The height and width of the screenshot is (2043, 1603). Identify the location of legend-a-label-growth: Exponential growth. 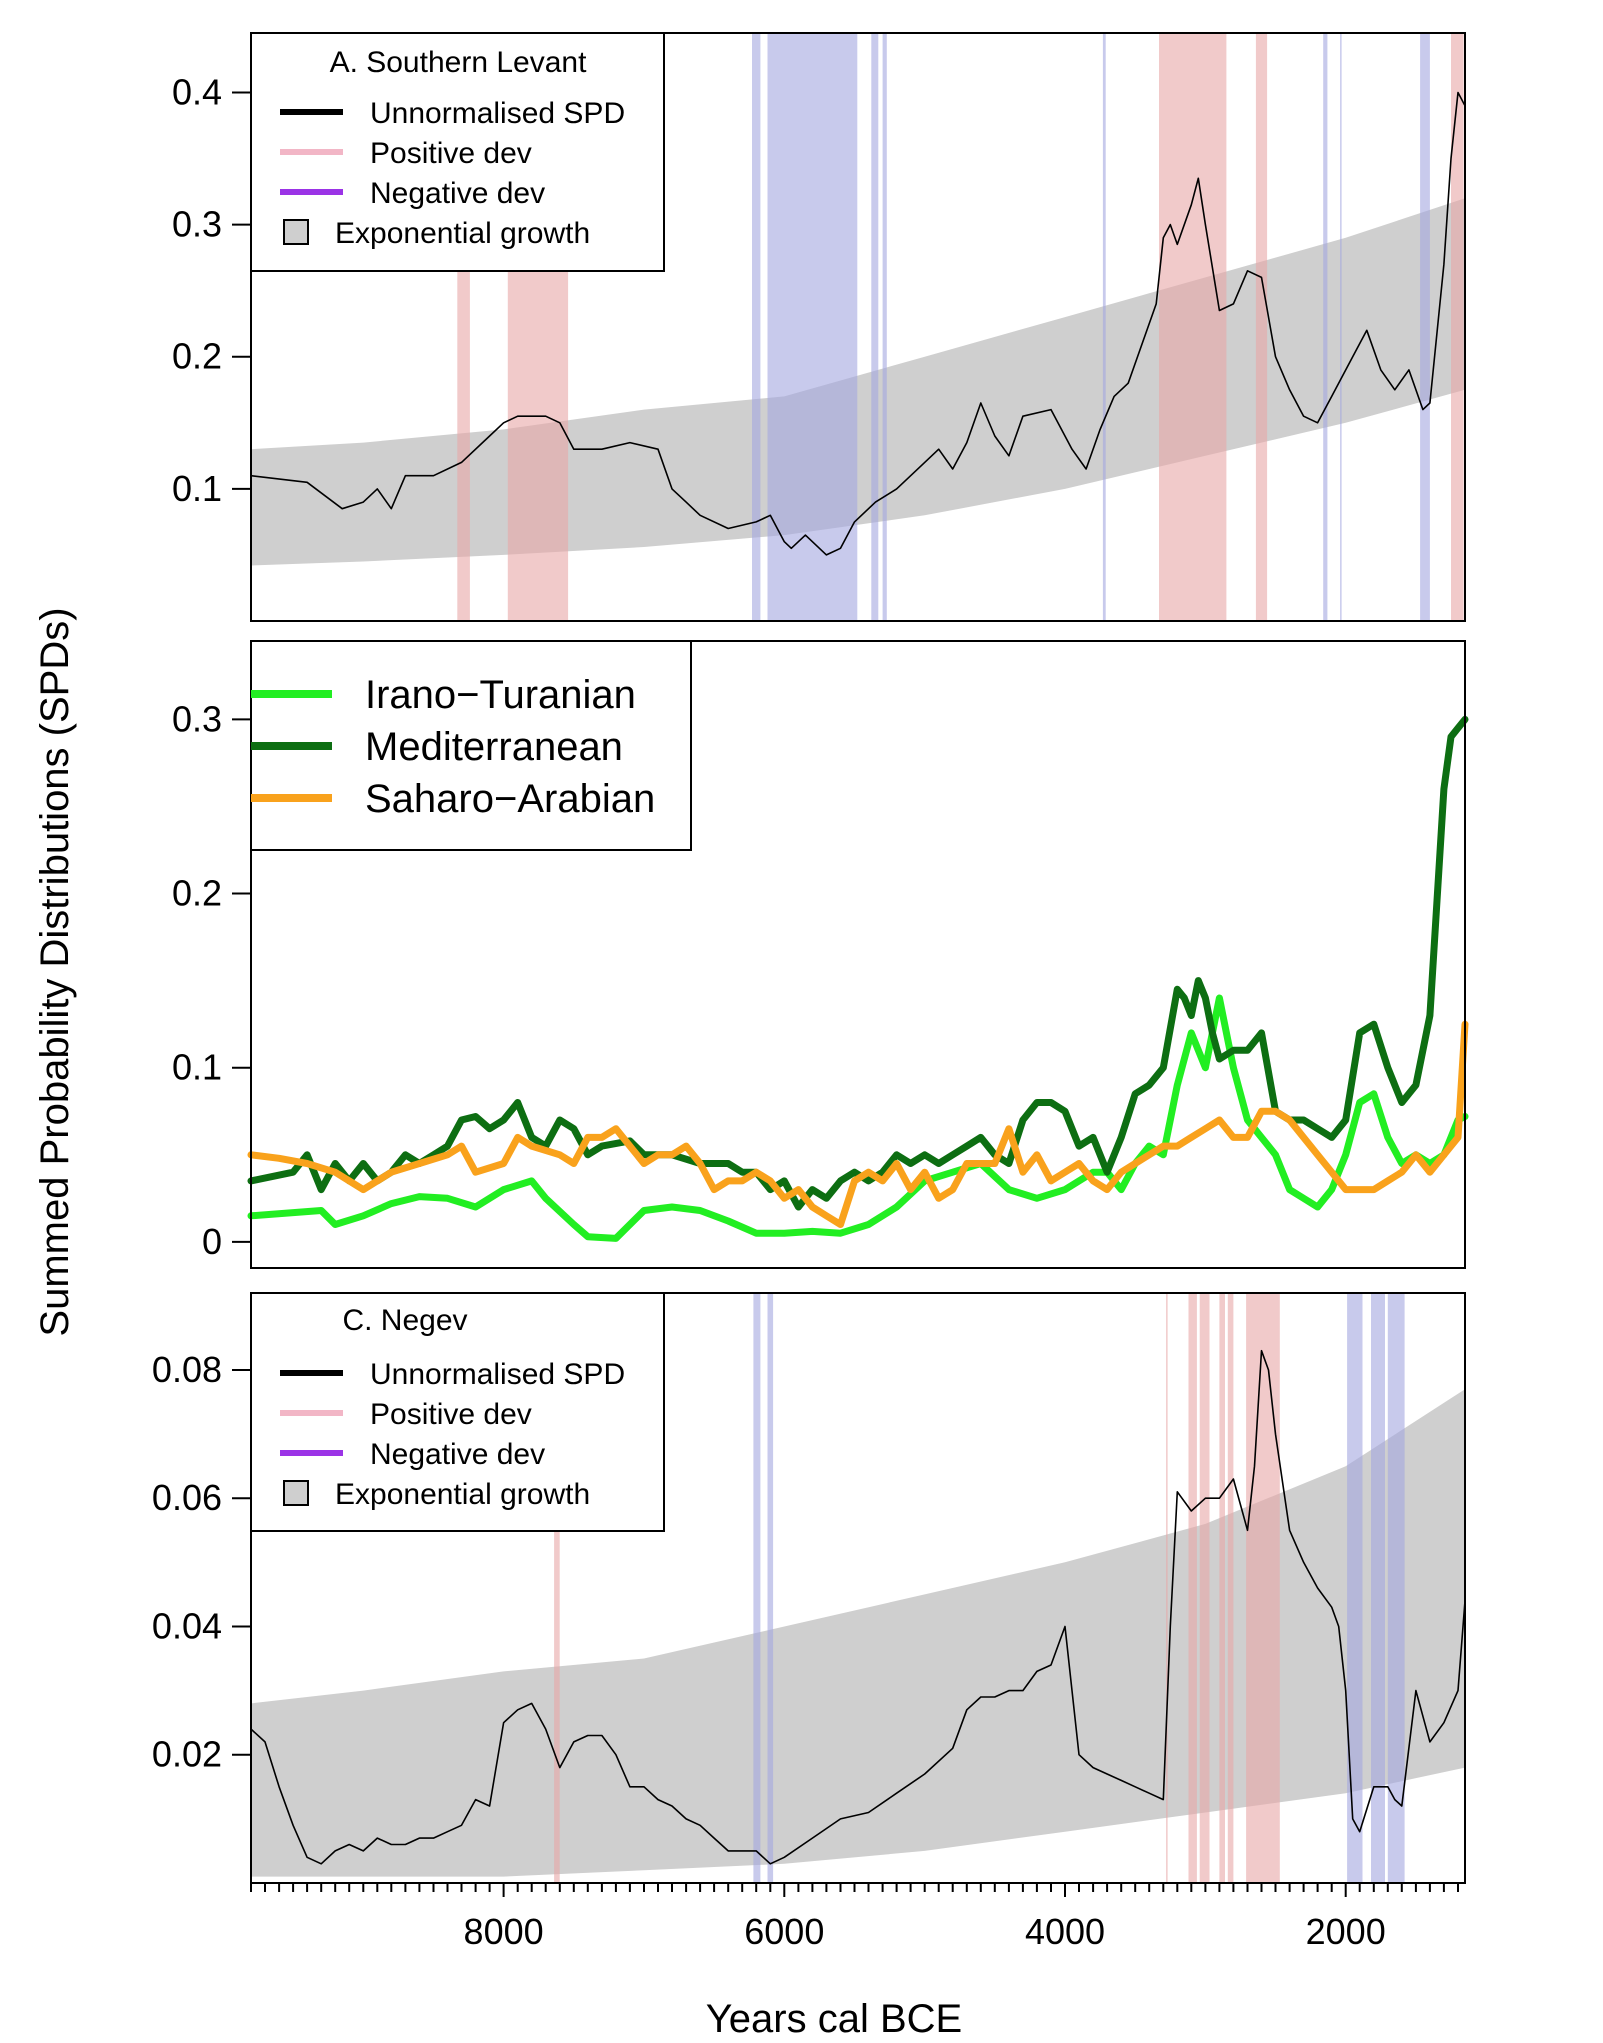
(462, 233).